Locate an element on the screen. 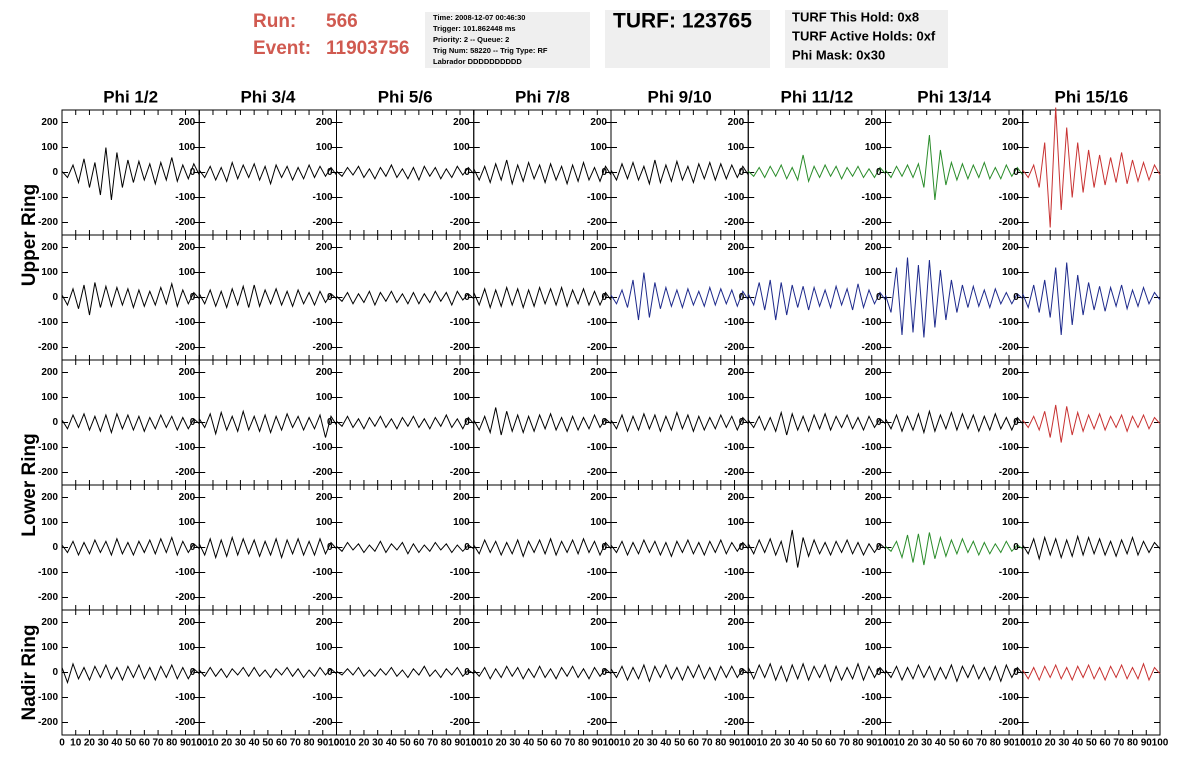  info-line: Trig Num: 58220 -- Trig Type: RF is located at coordinates (490, 50).